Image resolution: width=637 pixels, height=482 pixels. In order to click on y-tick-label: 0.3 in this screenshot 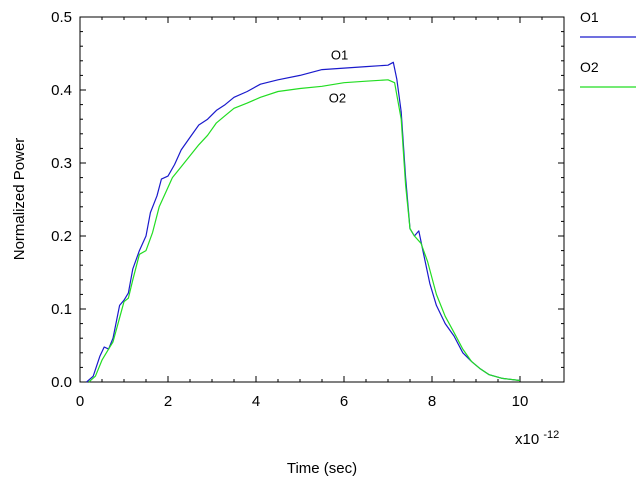, I will do `click(61, 163)`.